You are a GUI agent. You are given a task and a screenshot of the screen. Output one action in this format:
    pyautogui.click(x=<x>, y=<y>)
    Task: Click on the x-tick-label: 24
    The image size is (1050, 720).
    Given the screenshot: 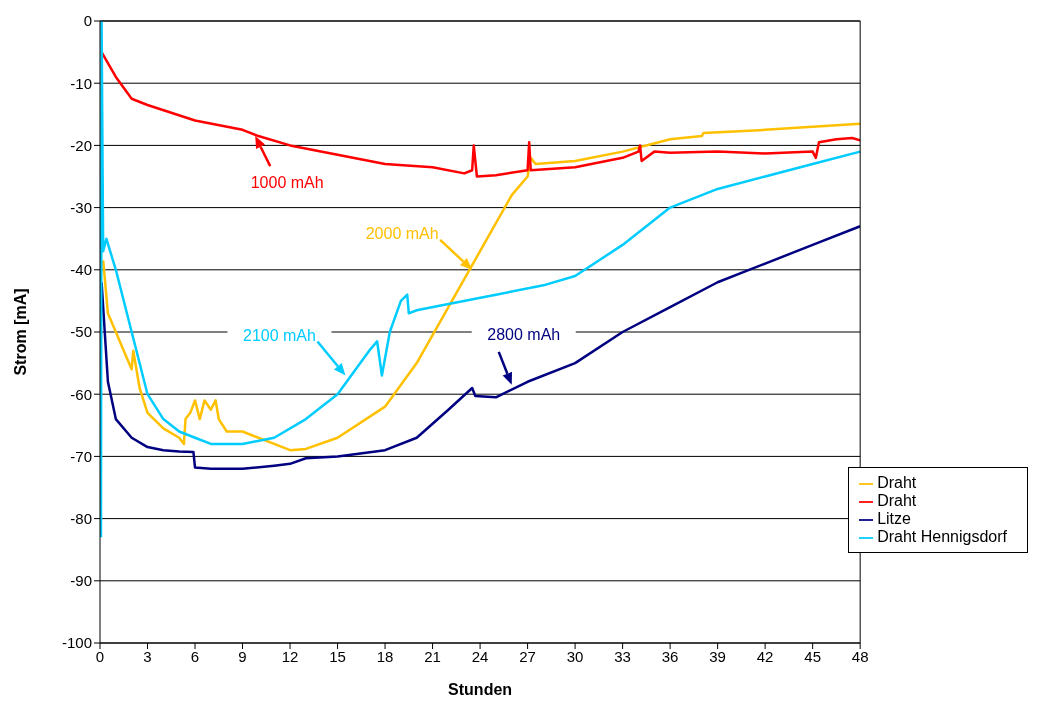 What is the action you would take?
    pyautogui.click(x=480, y=656)
    